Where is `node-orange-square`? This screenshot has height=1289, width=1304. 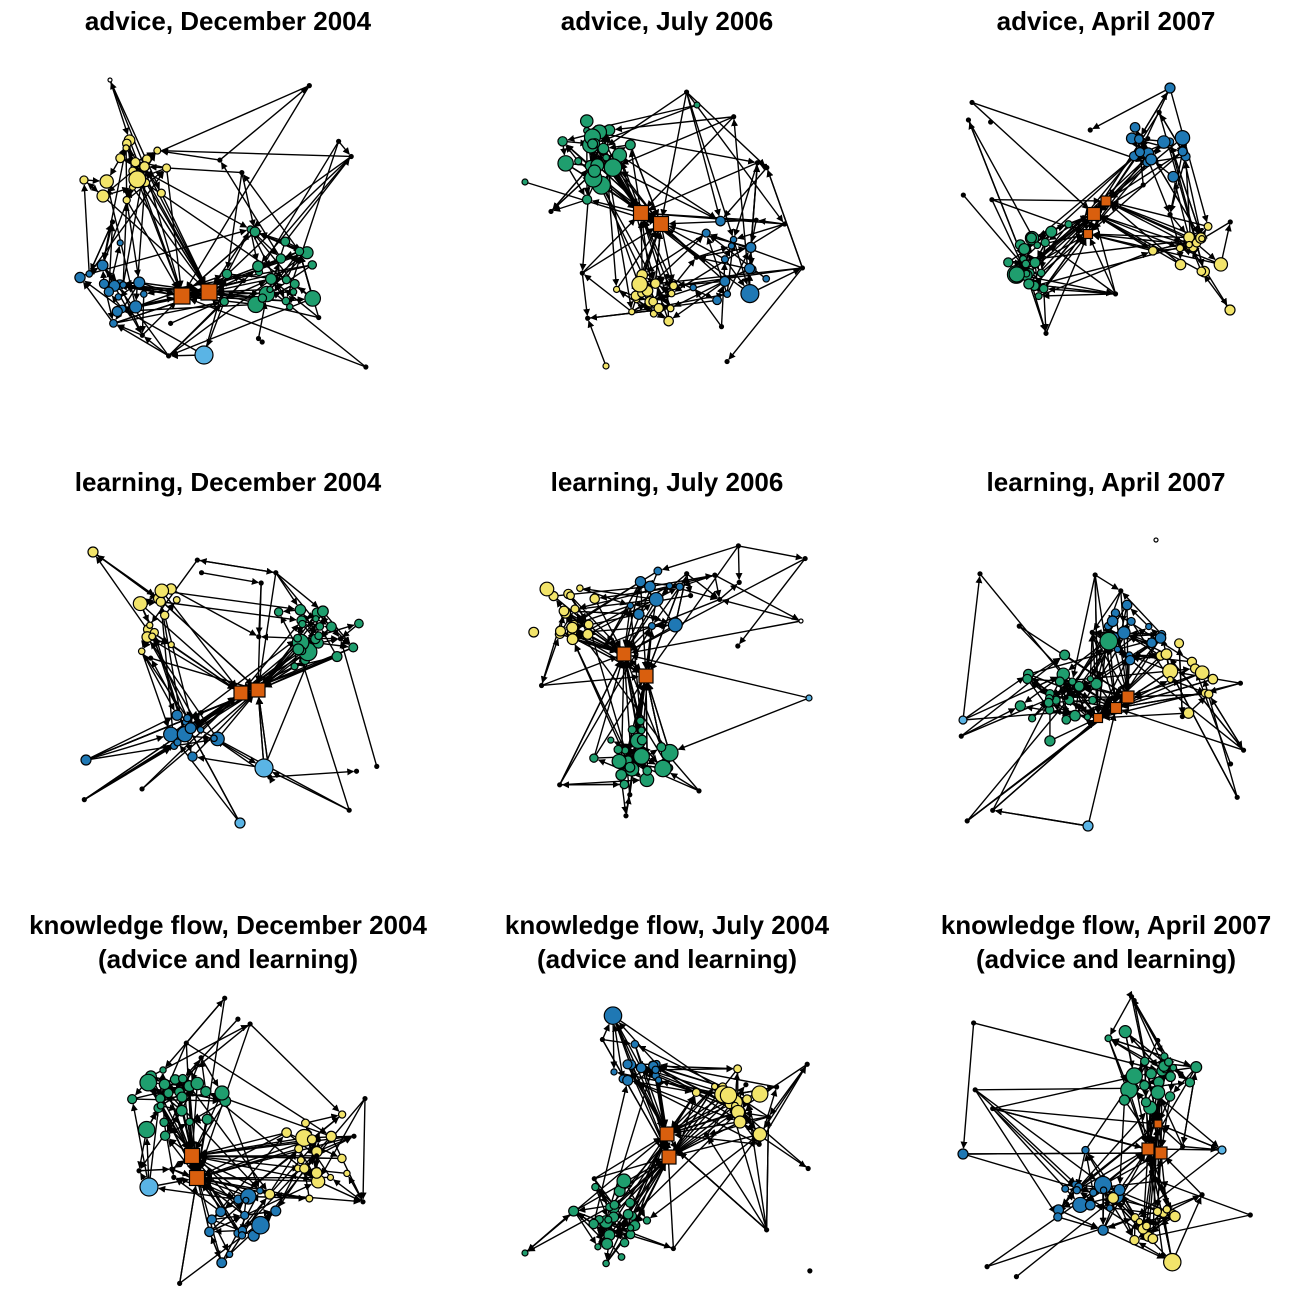 node-orange-square is located at coordinates (624, 654).